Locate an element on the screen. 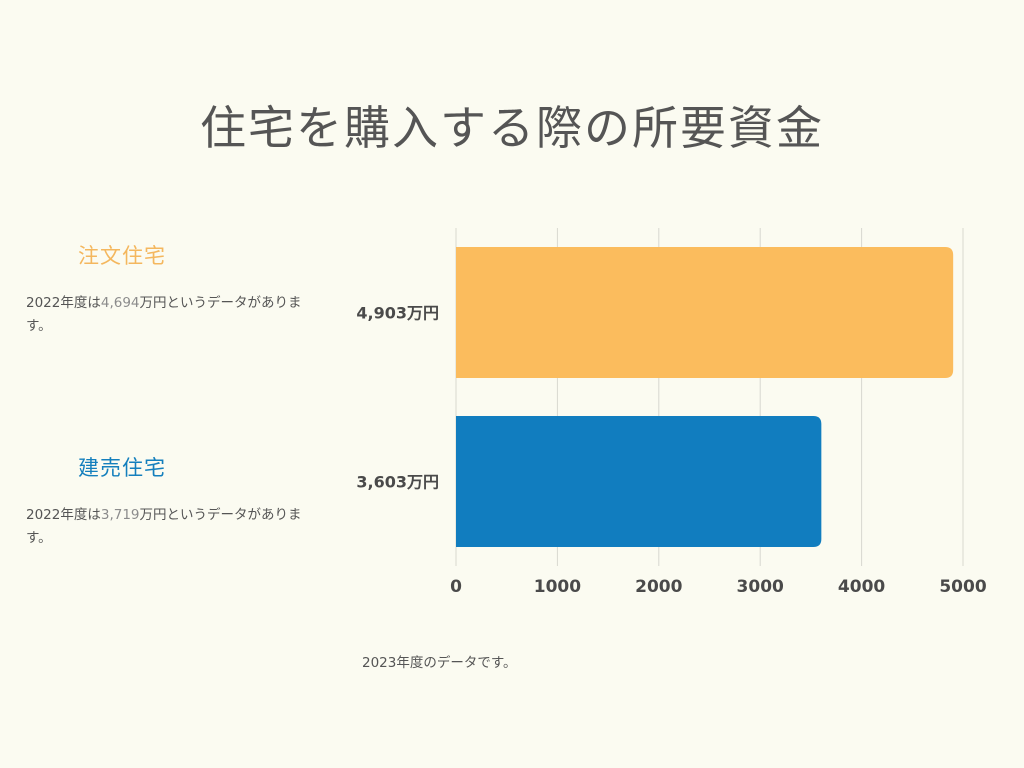  footnote: 2023年度のデータです。 is located at coordinates (439, 663).